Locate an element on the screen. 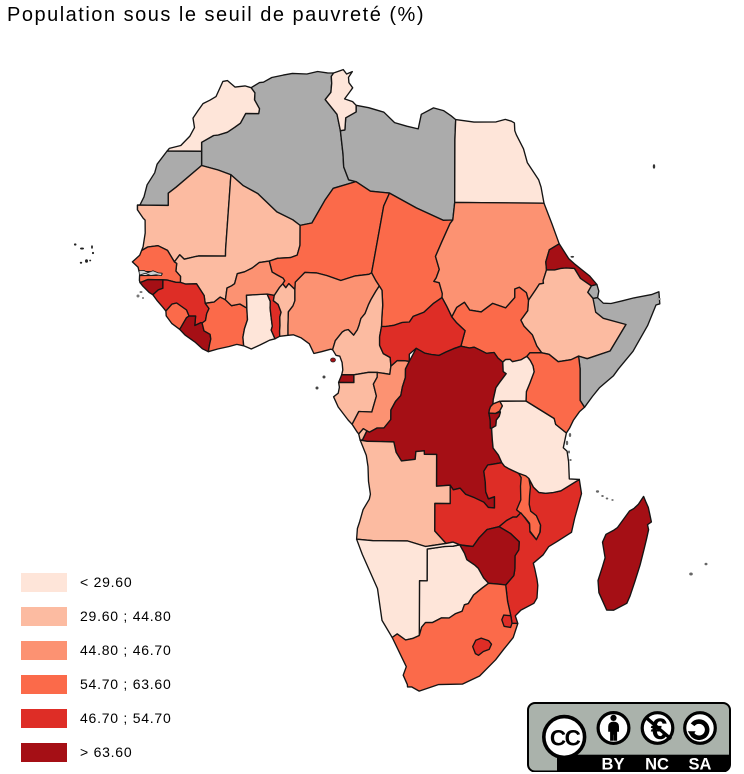 The height and width of the screenshot is (774, 744). svg-text: NC is located at coordinates (657, 763).